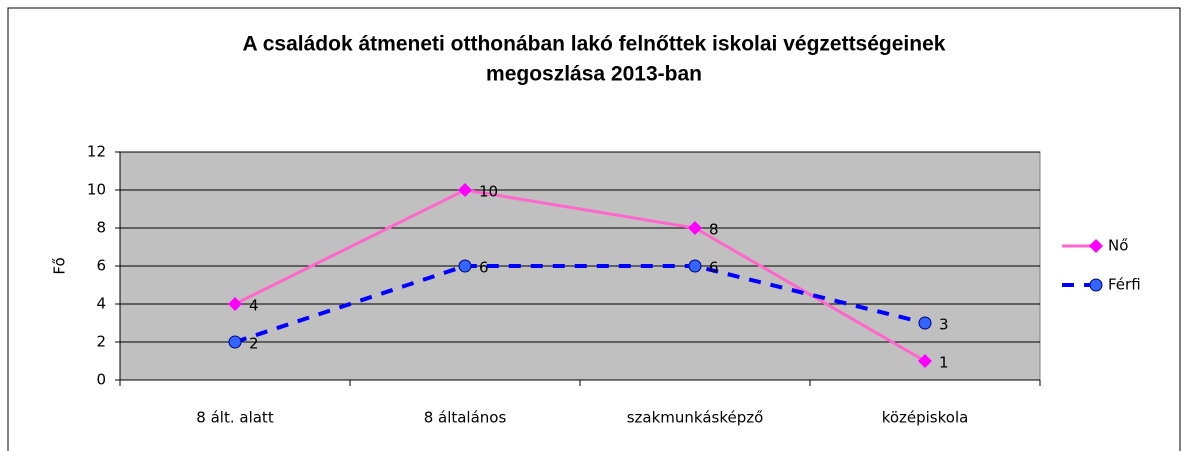 This screenshot has width=1188, height=451. I want to click on series-line, so click(580, 304).